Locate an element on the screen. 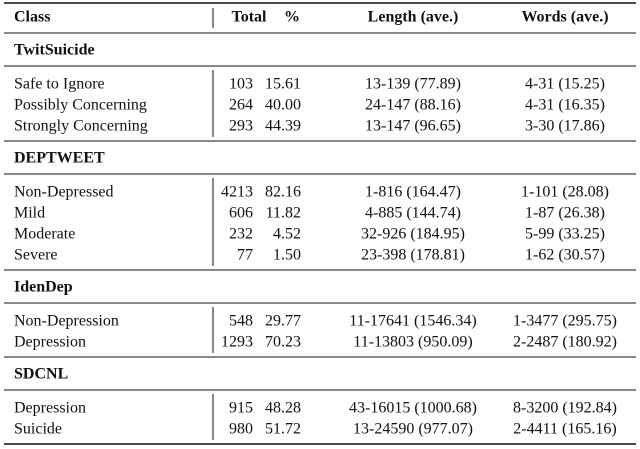  cell: 51.72 is located at coordinates (283, 429).